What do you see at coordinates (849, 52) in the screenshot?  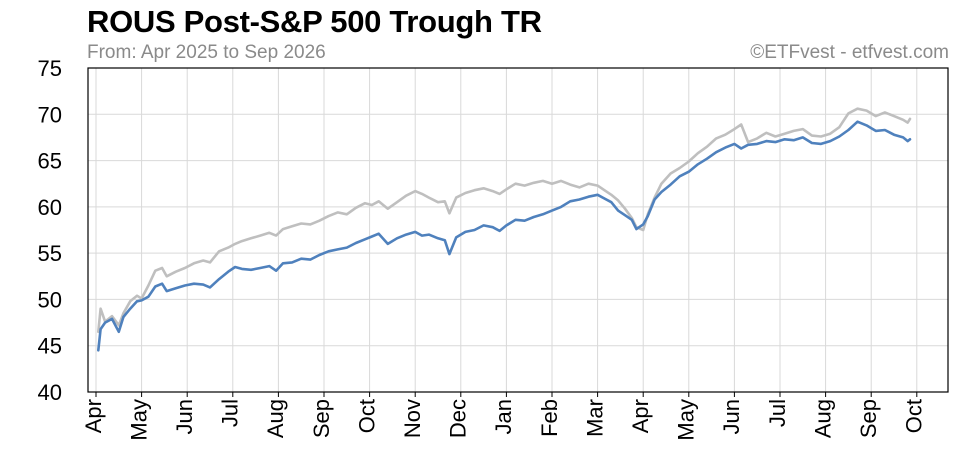 I see `chart-source-credit: ©ETFvest - etfvest.com` at bounding box center [849, 52].